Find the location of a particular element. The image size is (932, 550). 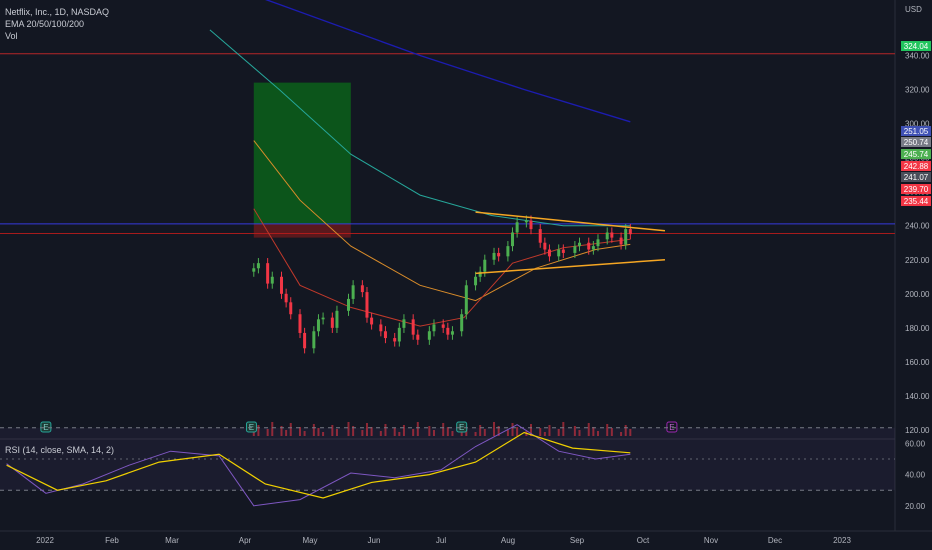

triangle-lower-line is located at coordinates (570, 267).